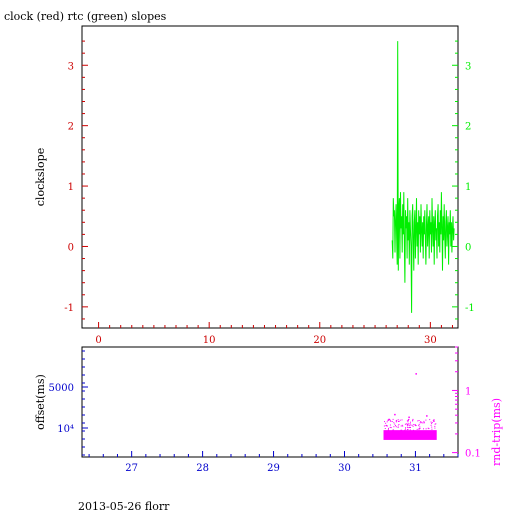  What do you see at coordinates (98, 340) in the screenshot?
I see `x-tick-label: 0` at bounding box center [98, 340].